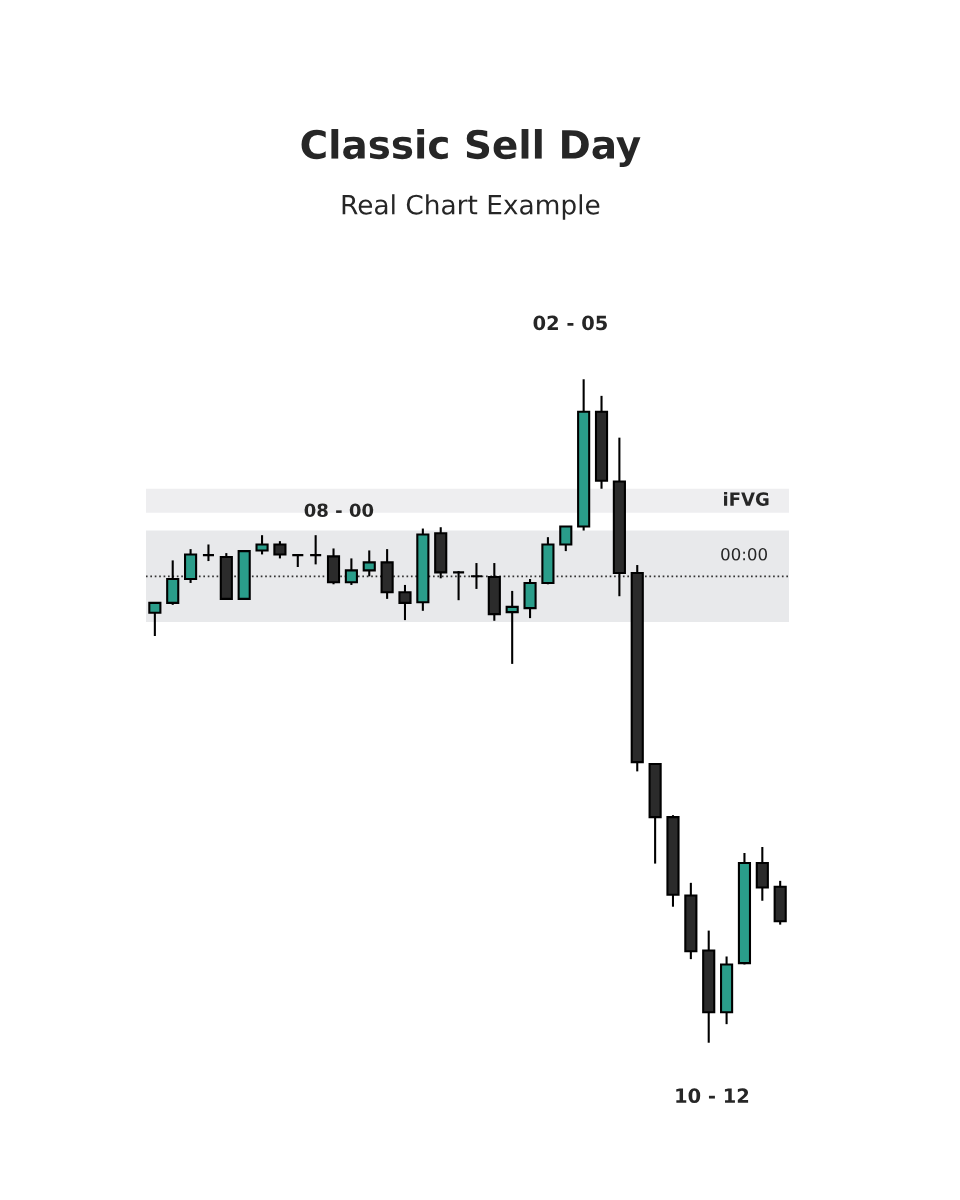  Describe the element at coordinates (712, 1096) in the screenshot. I see `text: 10 - 12` at that location.